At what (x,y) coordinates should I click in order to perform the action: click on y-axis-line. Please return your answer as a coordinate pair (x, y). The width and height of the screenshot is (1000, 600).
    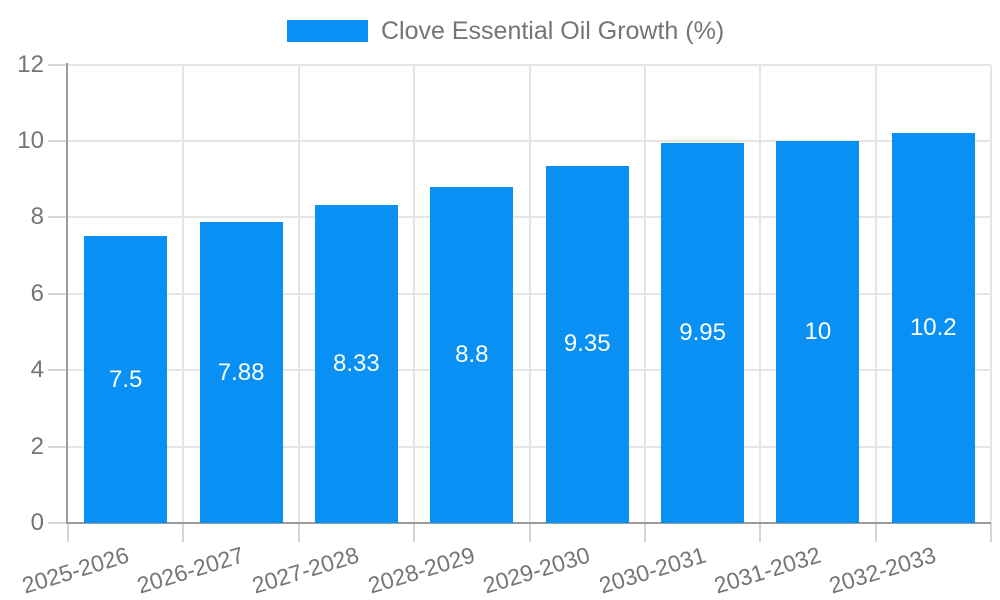
    Looking at the image, I should click on (67, 292).